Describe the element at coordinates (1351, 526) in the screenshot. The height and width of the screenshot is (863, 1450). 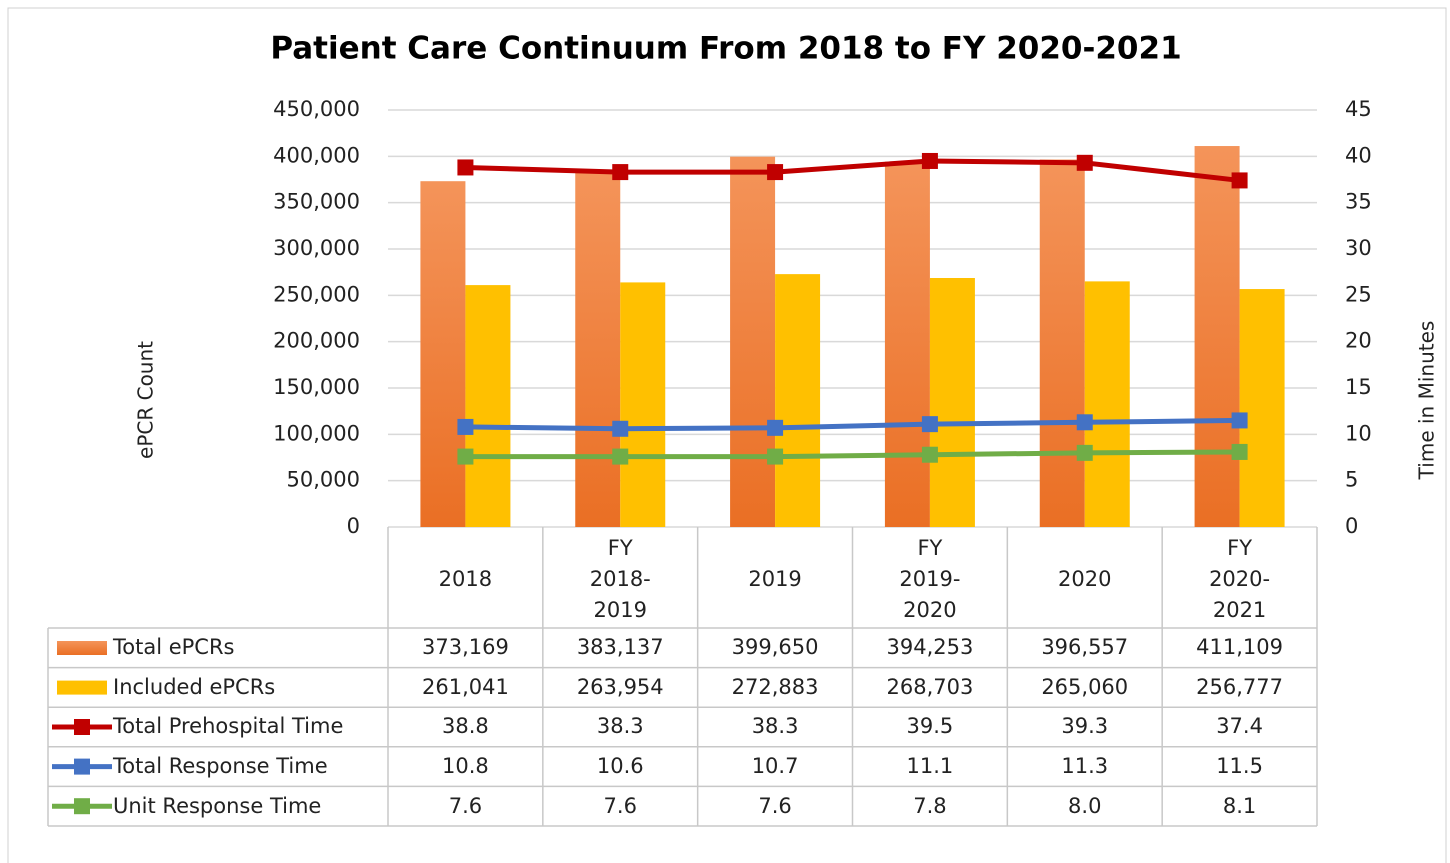
I see `y2-tick-label: 0` at that location.